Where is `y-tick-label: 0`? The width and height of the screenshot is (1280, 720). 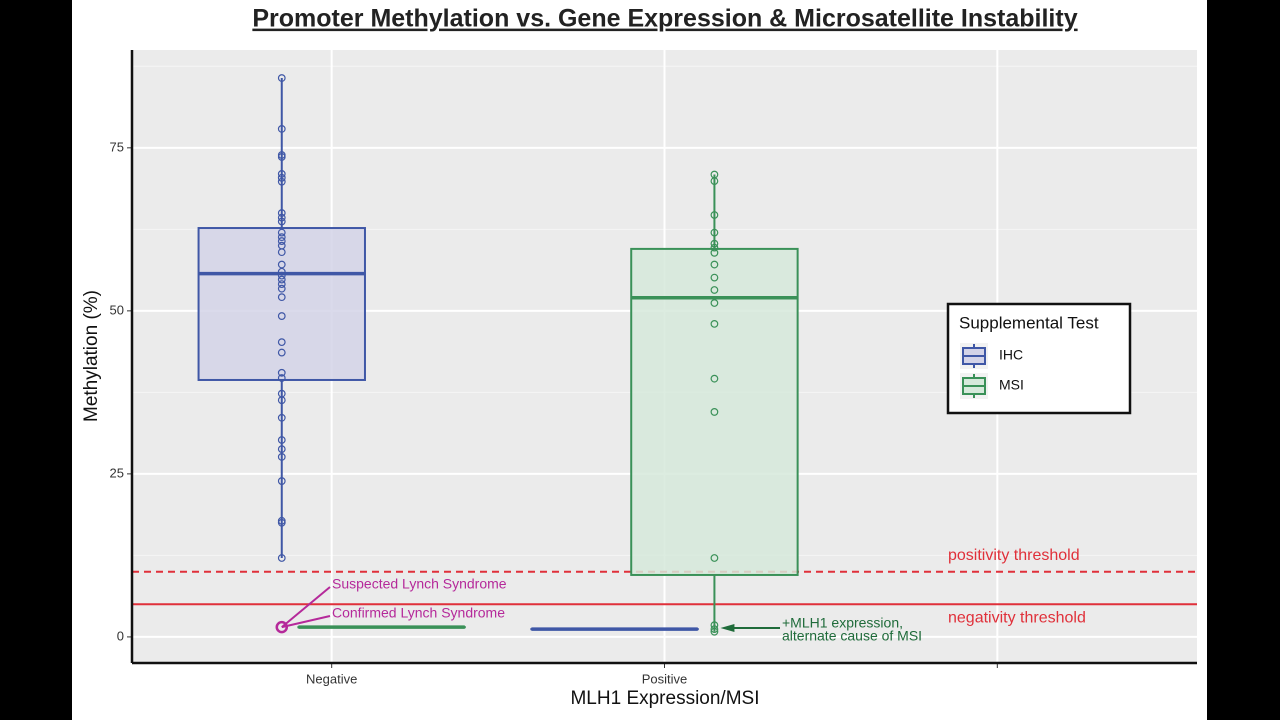 y-tick-label: 0 is located at coordinates (120, 635).